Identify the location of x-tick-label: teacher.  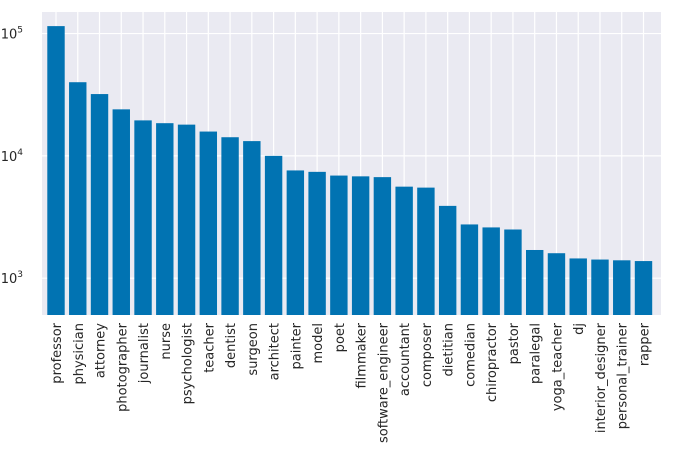
(209, 347).